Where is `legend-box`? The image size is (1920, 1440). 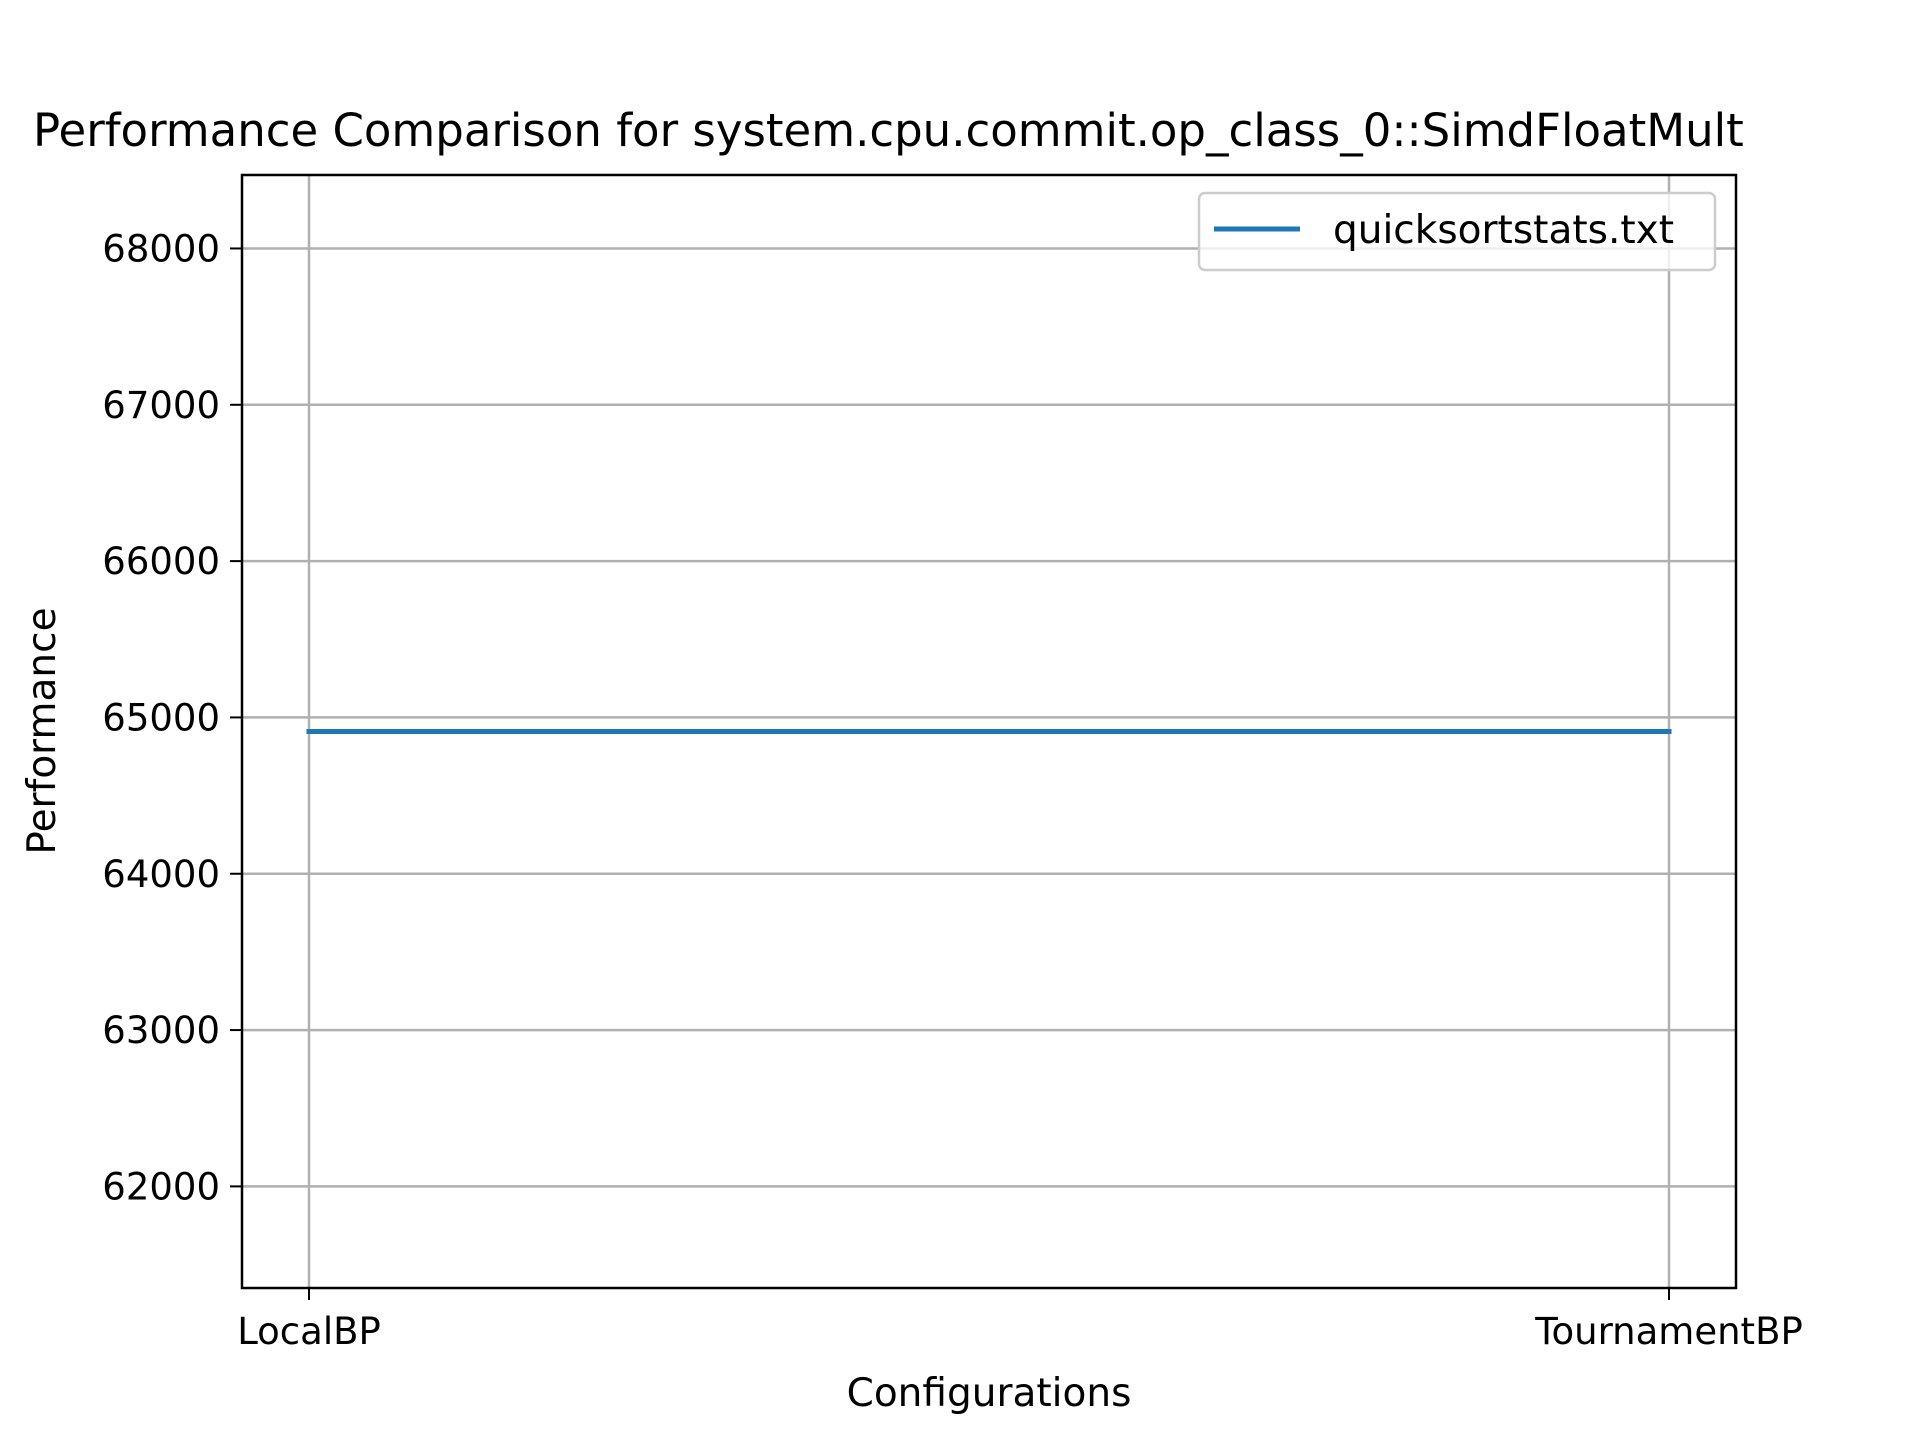 legend-box is located at coordinates (1457, 231).